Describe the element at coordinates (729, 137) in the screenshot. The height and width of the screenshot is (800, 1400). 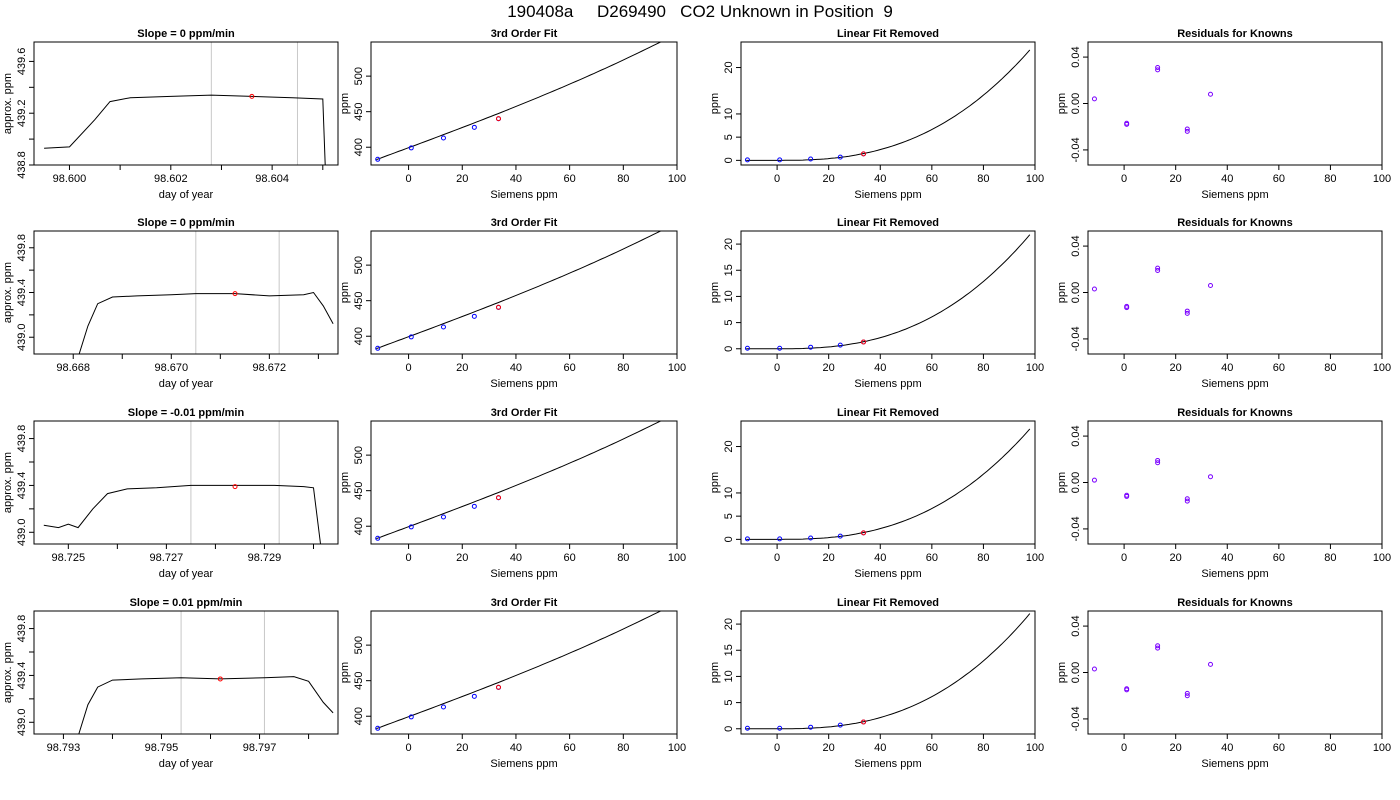
I see `y-tick-label: 5` at that location.